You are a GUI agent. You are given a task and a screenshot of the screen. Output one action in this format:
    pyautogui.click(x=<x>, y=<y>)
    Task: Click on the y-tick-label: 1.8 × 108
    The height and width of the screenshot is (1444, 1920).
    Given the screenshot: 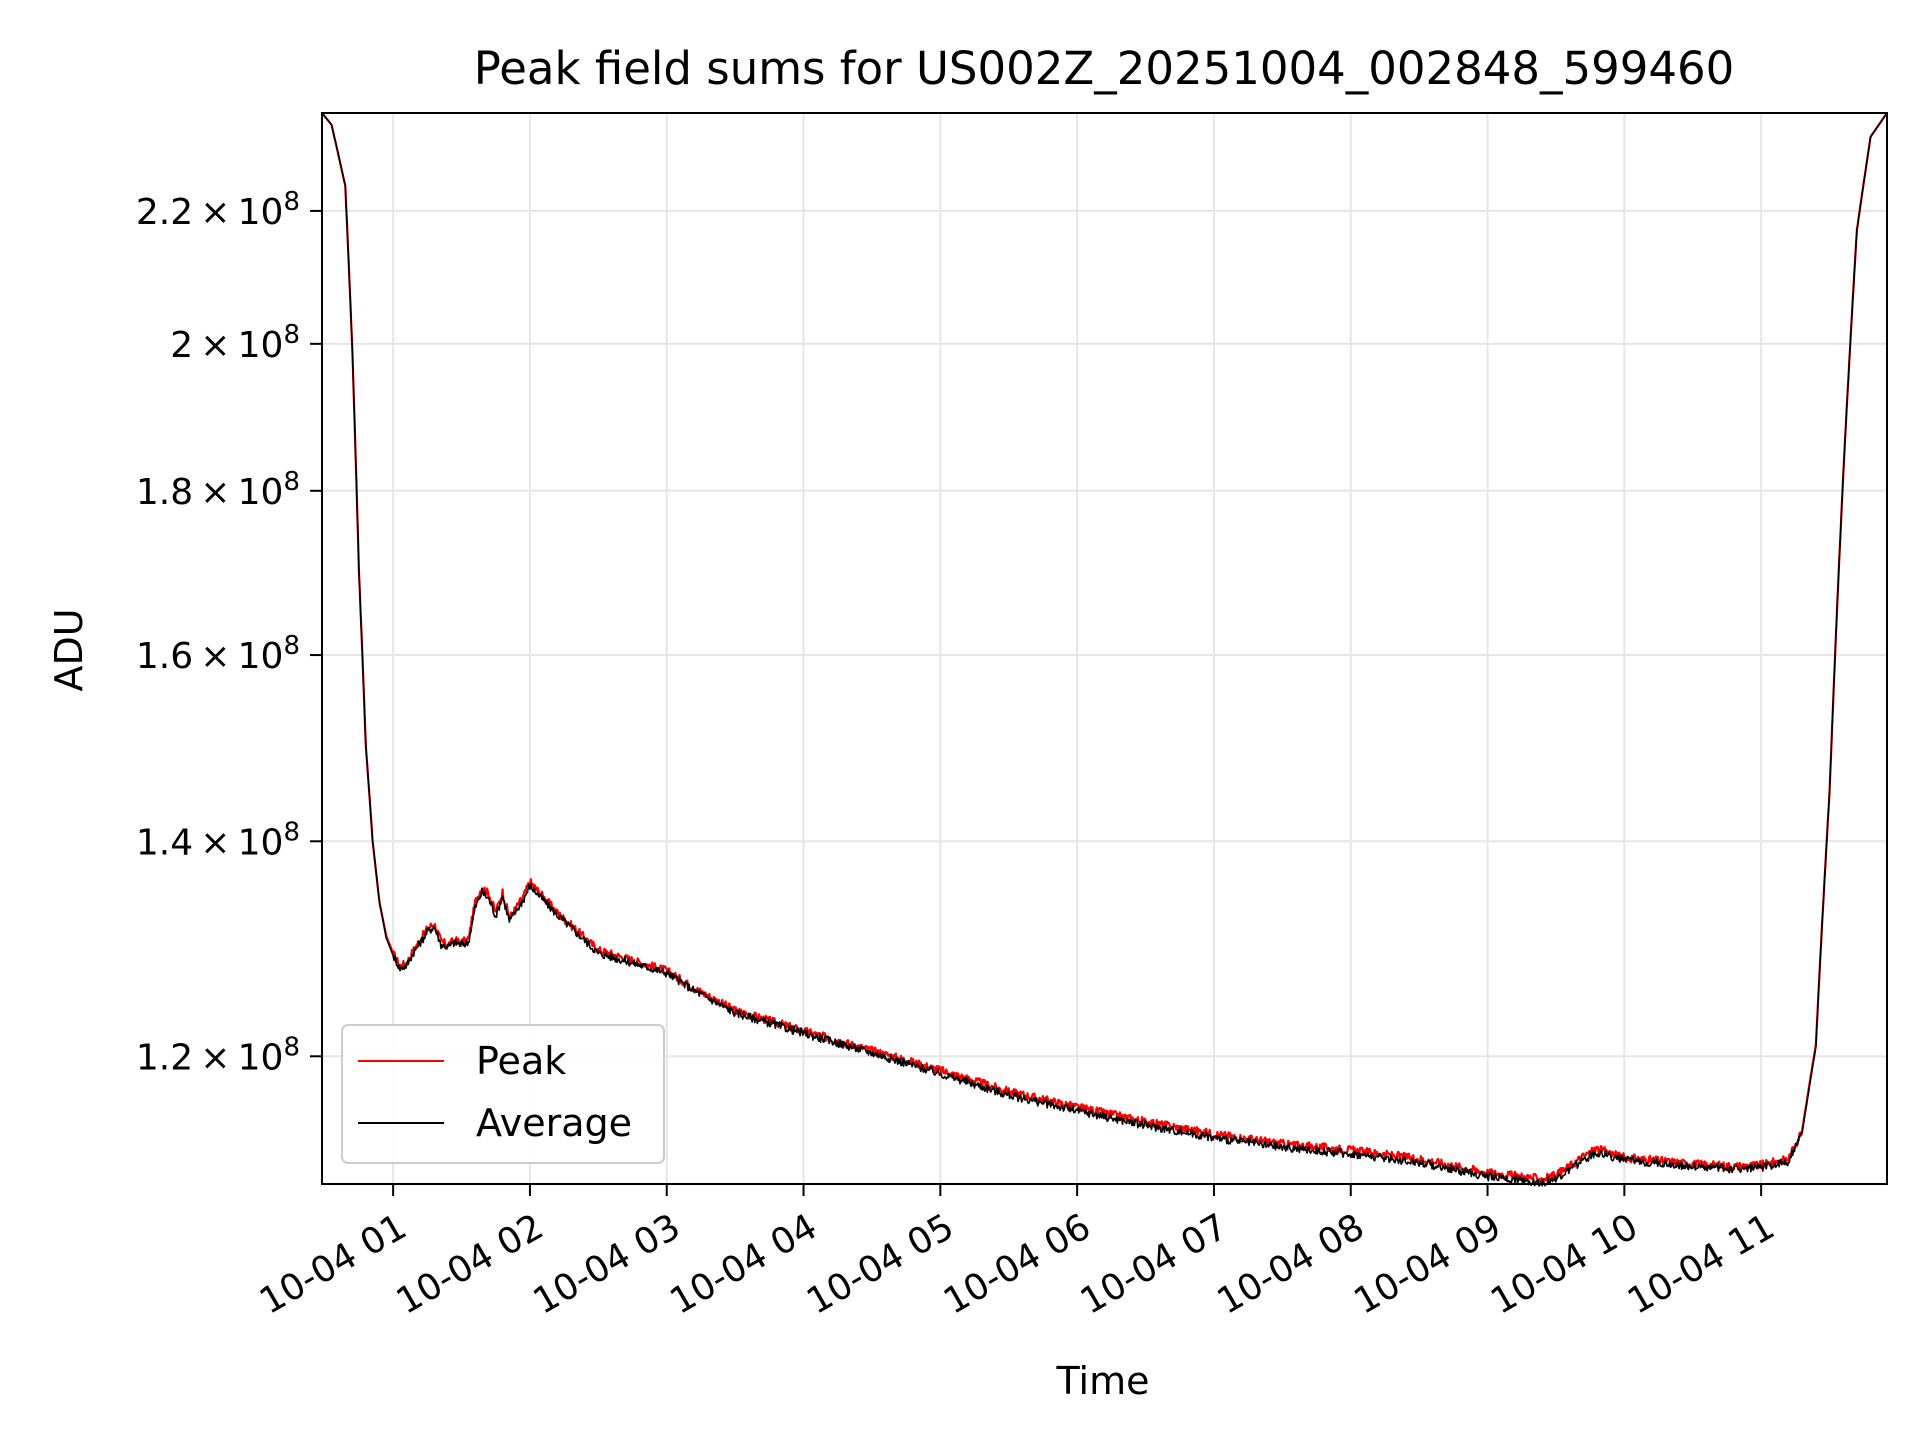 What is the action you would take?
    pyautogui.click(x=218, y=490)
    